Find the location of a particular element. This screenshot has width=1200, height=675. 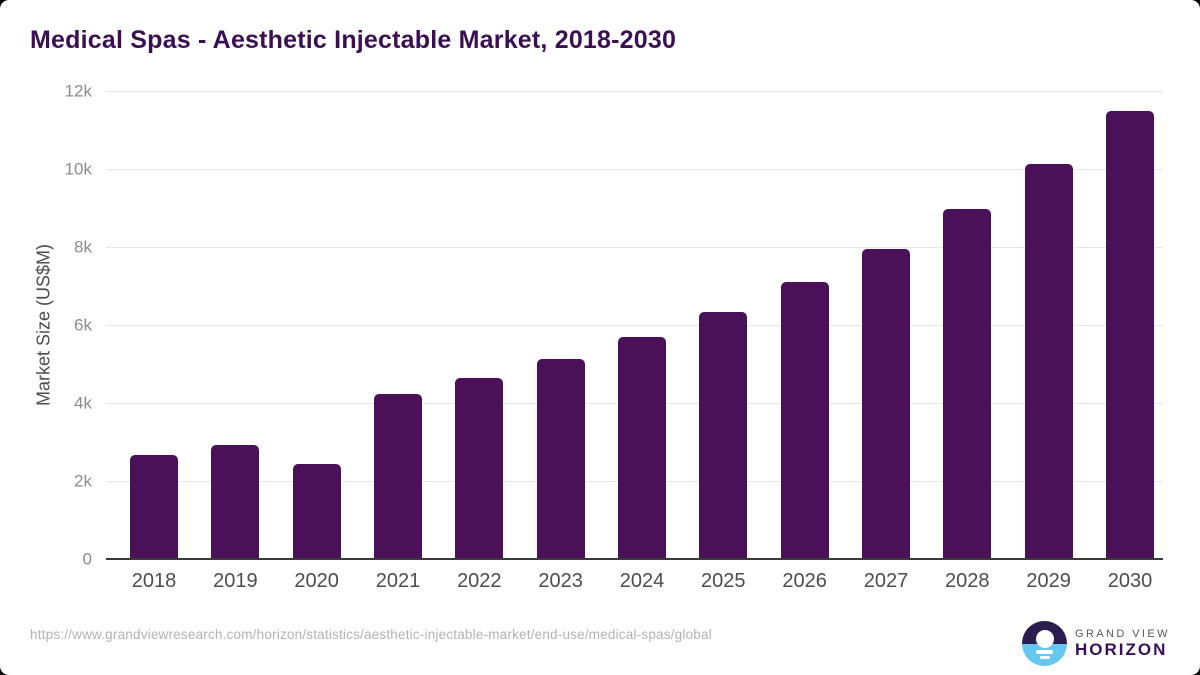

bar-2026 is located at coordinates (804, 420).